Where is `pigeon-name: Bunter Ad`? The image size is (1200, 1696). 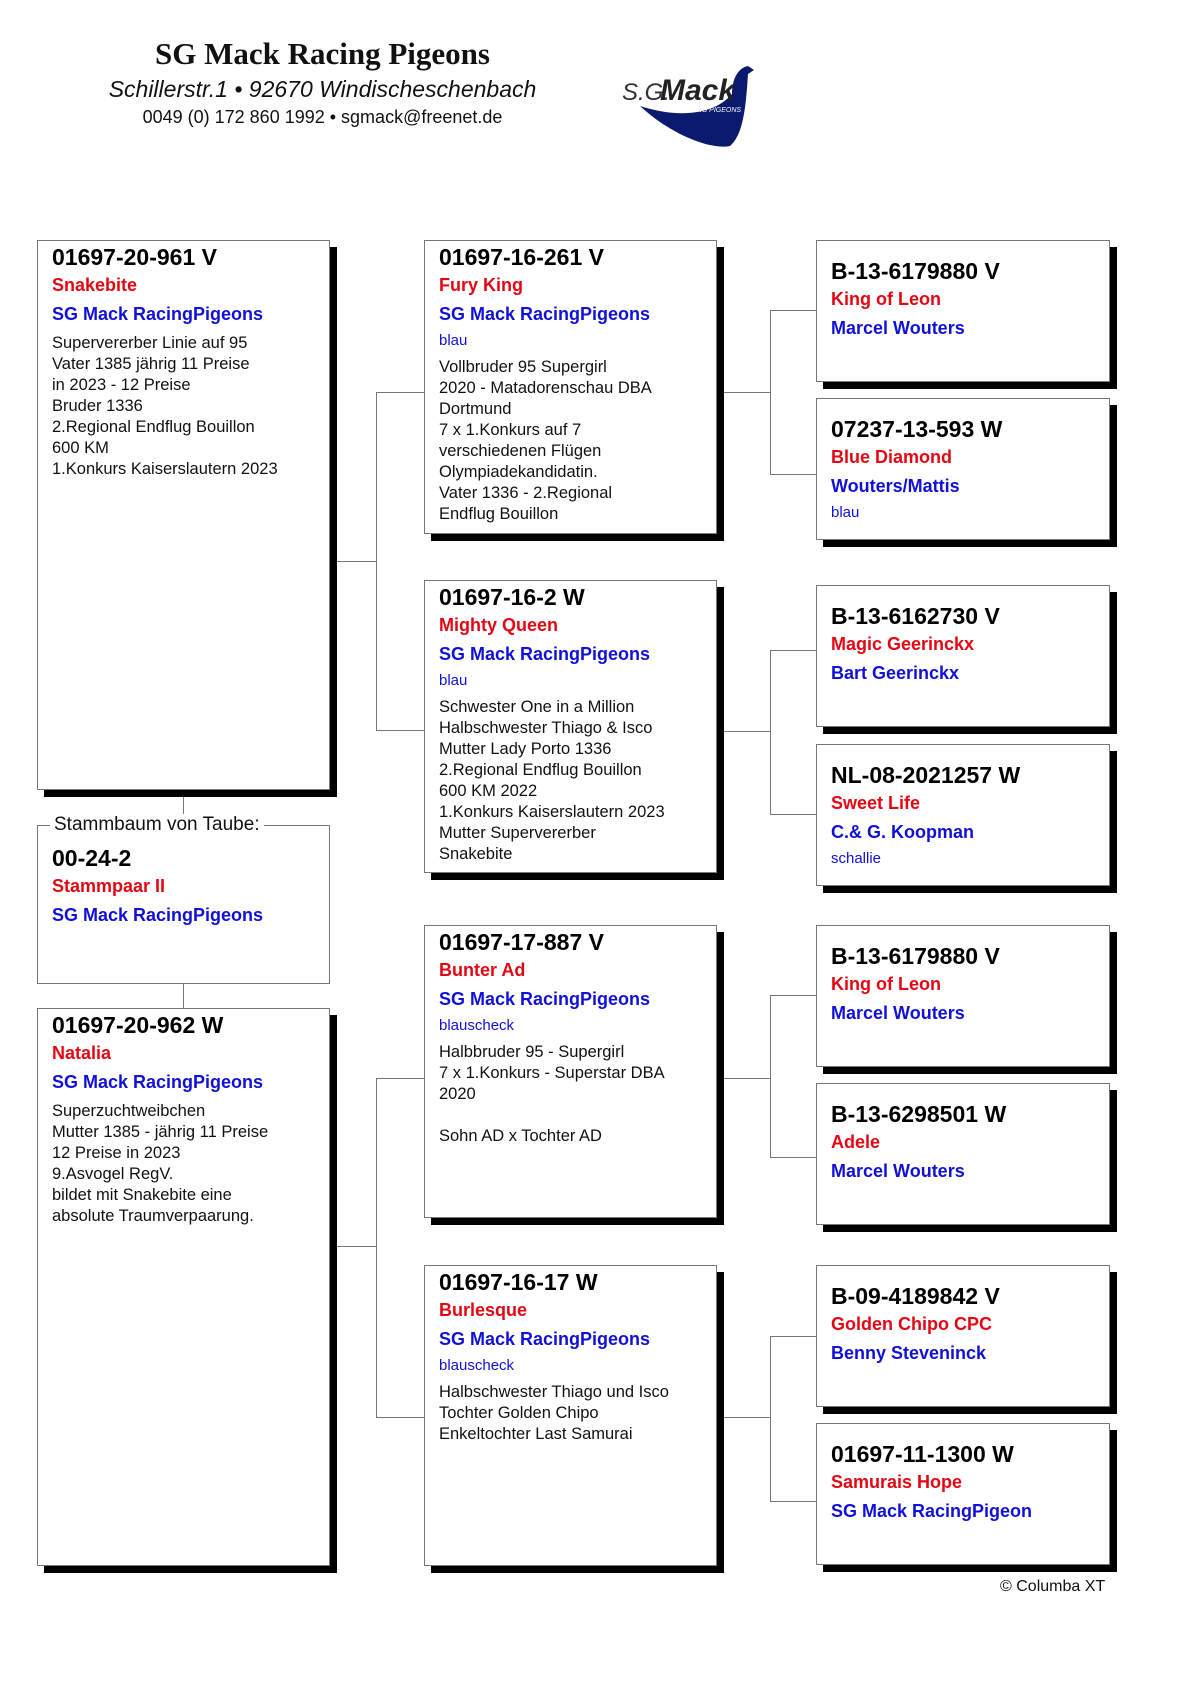
pigeon-name: Bunter Ad is located at coordinates (482, 970).